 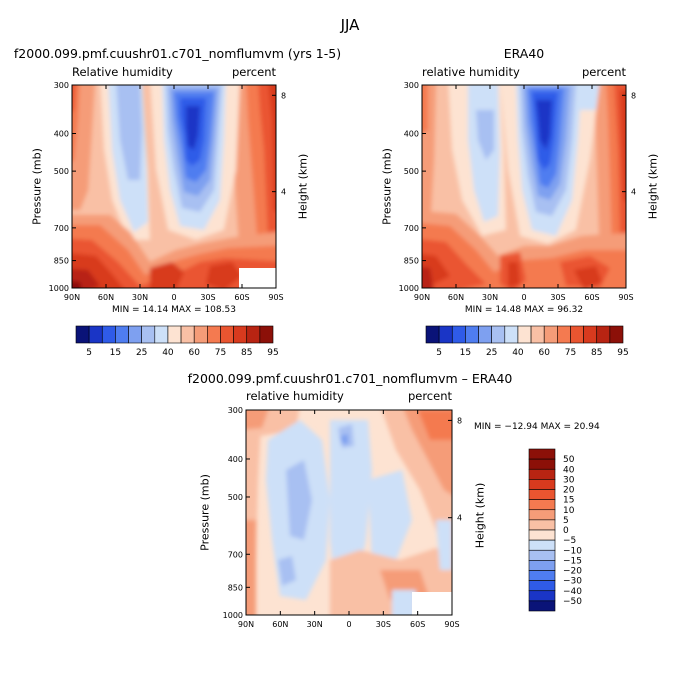 What do you see at coordinates (537, 427) in the screenshot?
I see `panel3-min-max: MIN = −12.94 MAX = 20.94` at bounding box center [537, 427].